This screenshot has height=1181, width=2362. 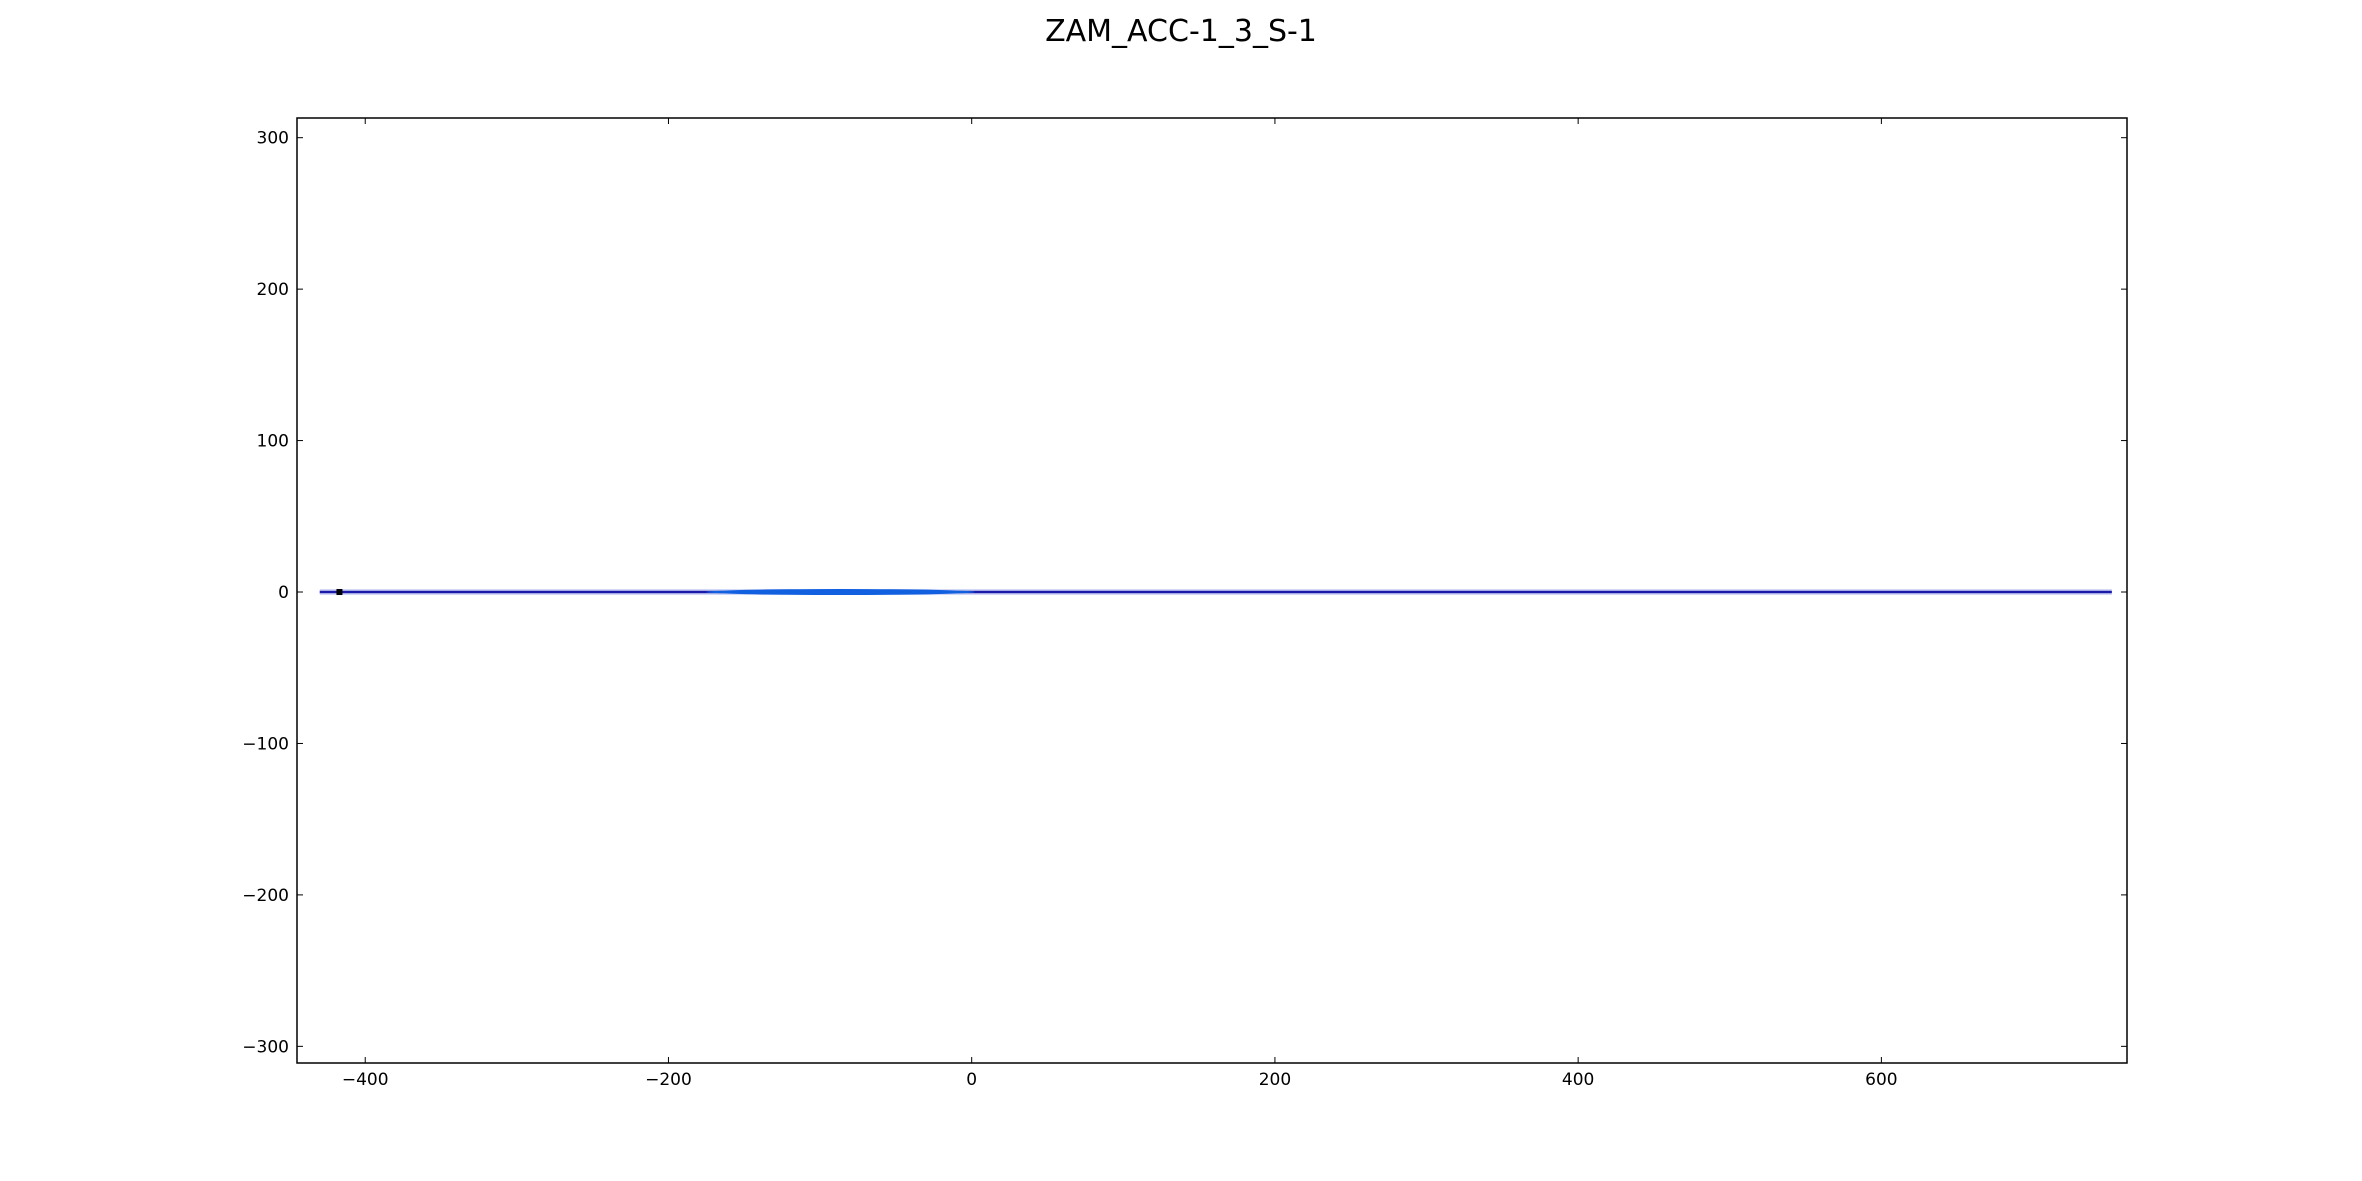 What do you see at coordinates (339, 592) in the screenshot?
I see `ego-vehicle-marker` at bounding box center [339, 592].